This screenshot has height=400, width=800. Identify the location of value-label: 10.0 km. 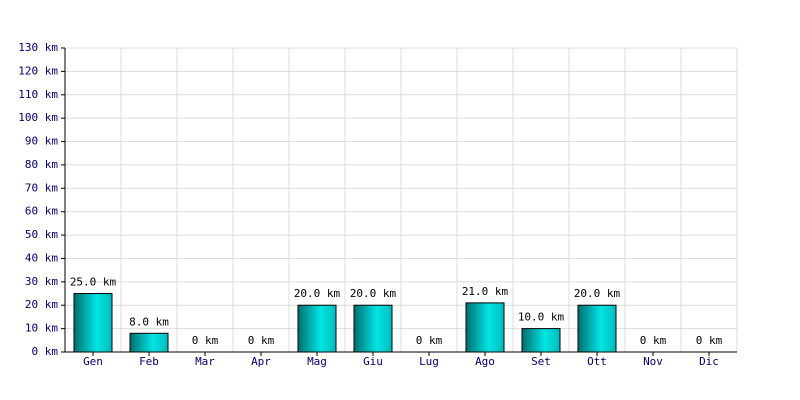
(541, 317).